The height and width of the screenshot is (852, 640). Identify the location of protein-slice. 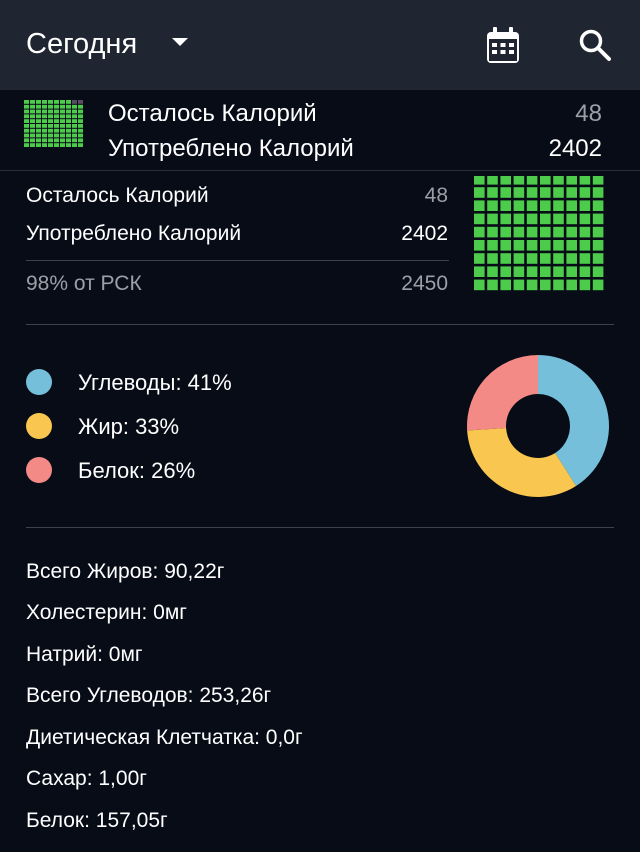
(502, 393).